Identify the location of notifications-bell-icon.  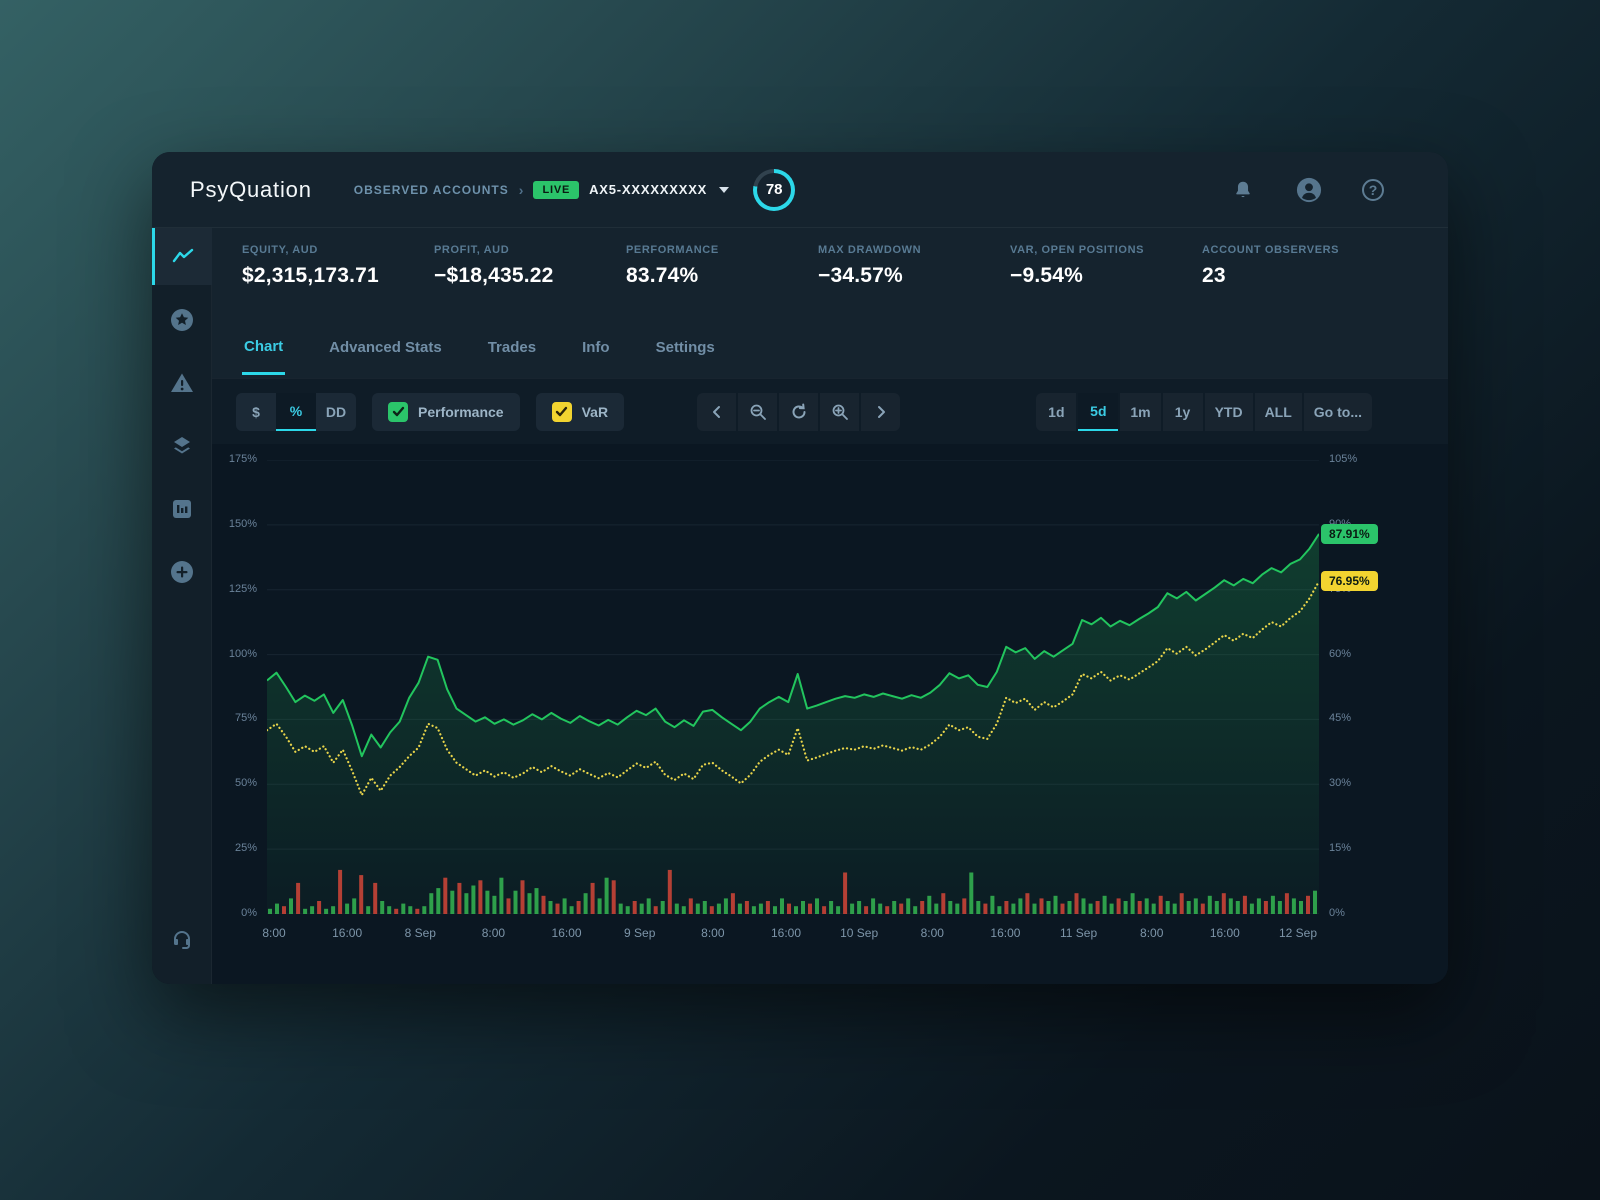
(1243, 190).